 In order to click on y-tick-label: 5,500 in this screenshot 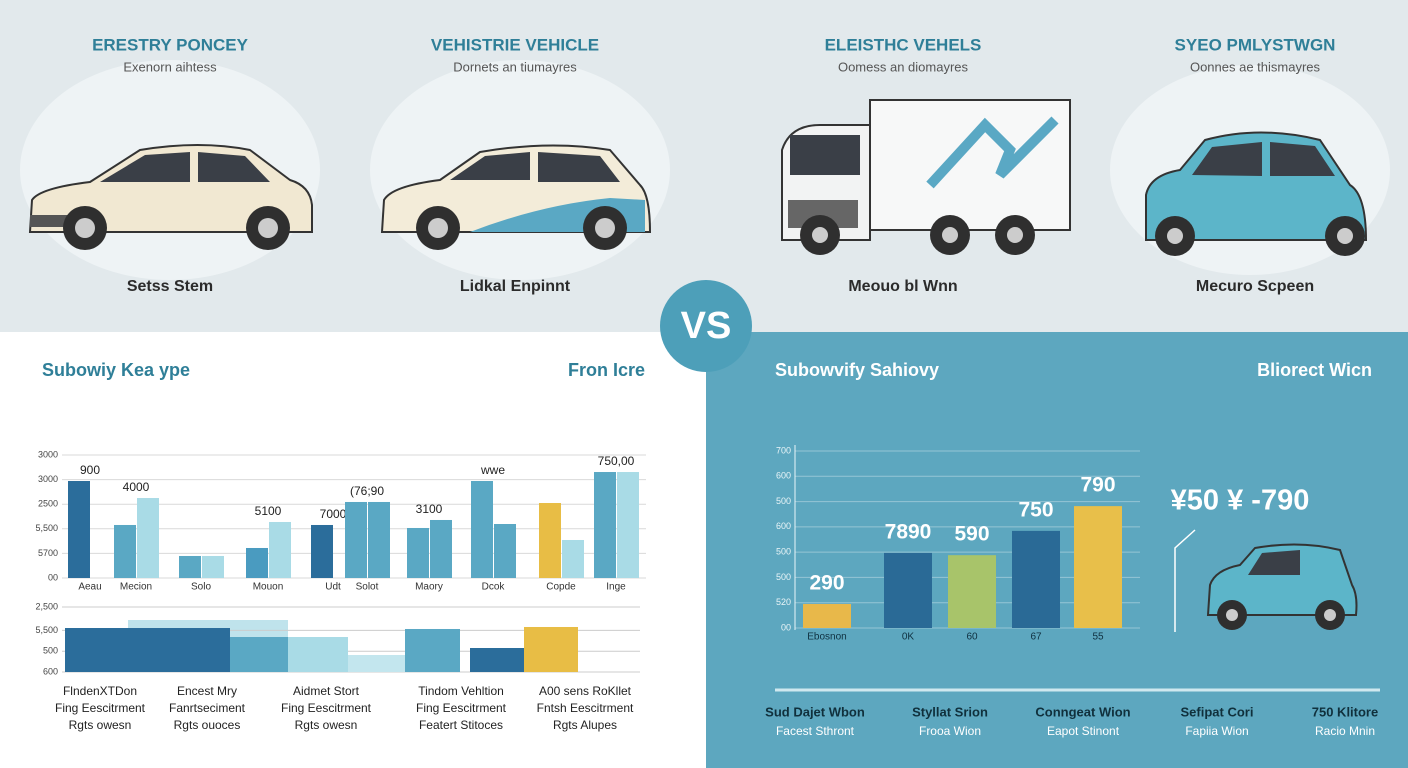, I will do `click(46, 528)`.